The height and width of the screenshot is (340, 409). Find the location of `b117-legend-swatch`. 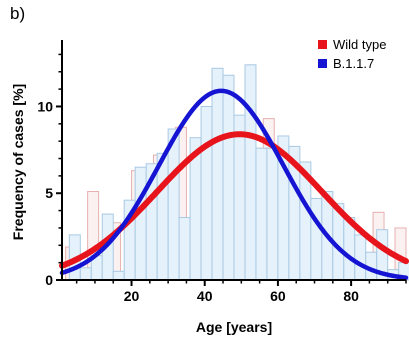

b117-legend-swatch is located at coordinates (322, 63).